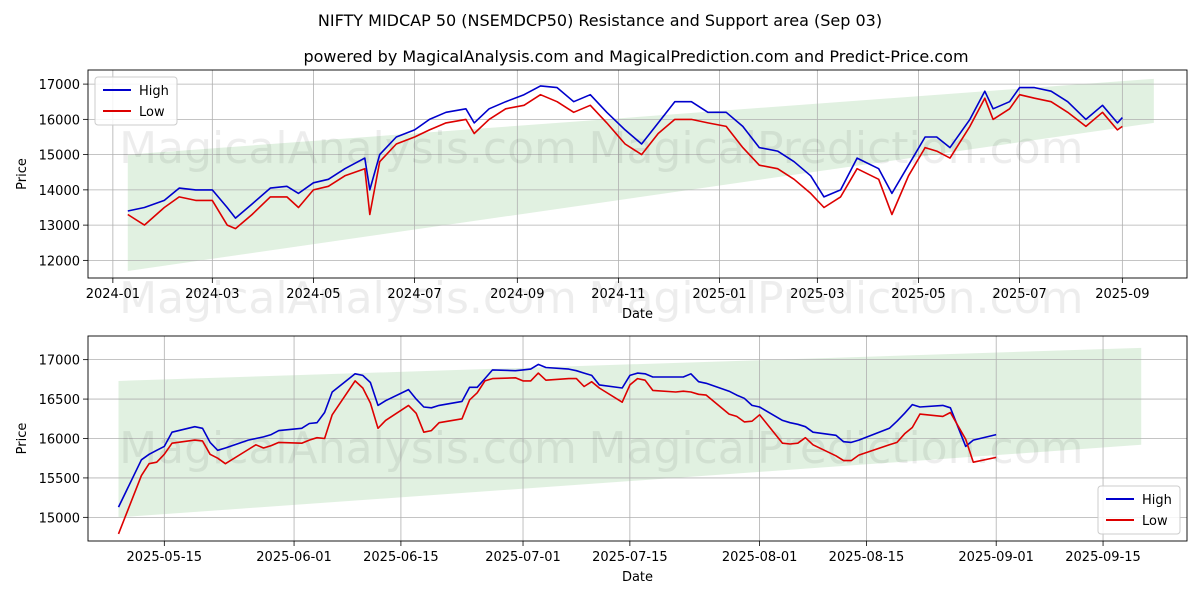 Image resolution: width=1200 pixels, height=600 pixels. I want to click on p0-y-tick-label: 12000, so click(59, 261).